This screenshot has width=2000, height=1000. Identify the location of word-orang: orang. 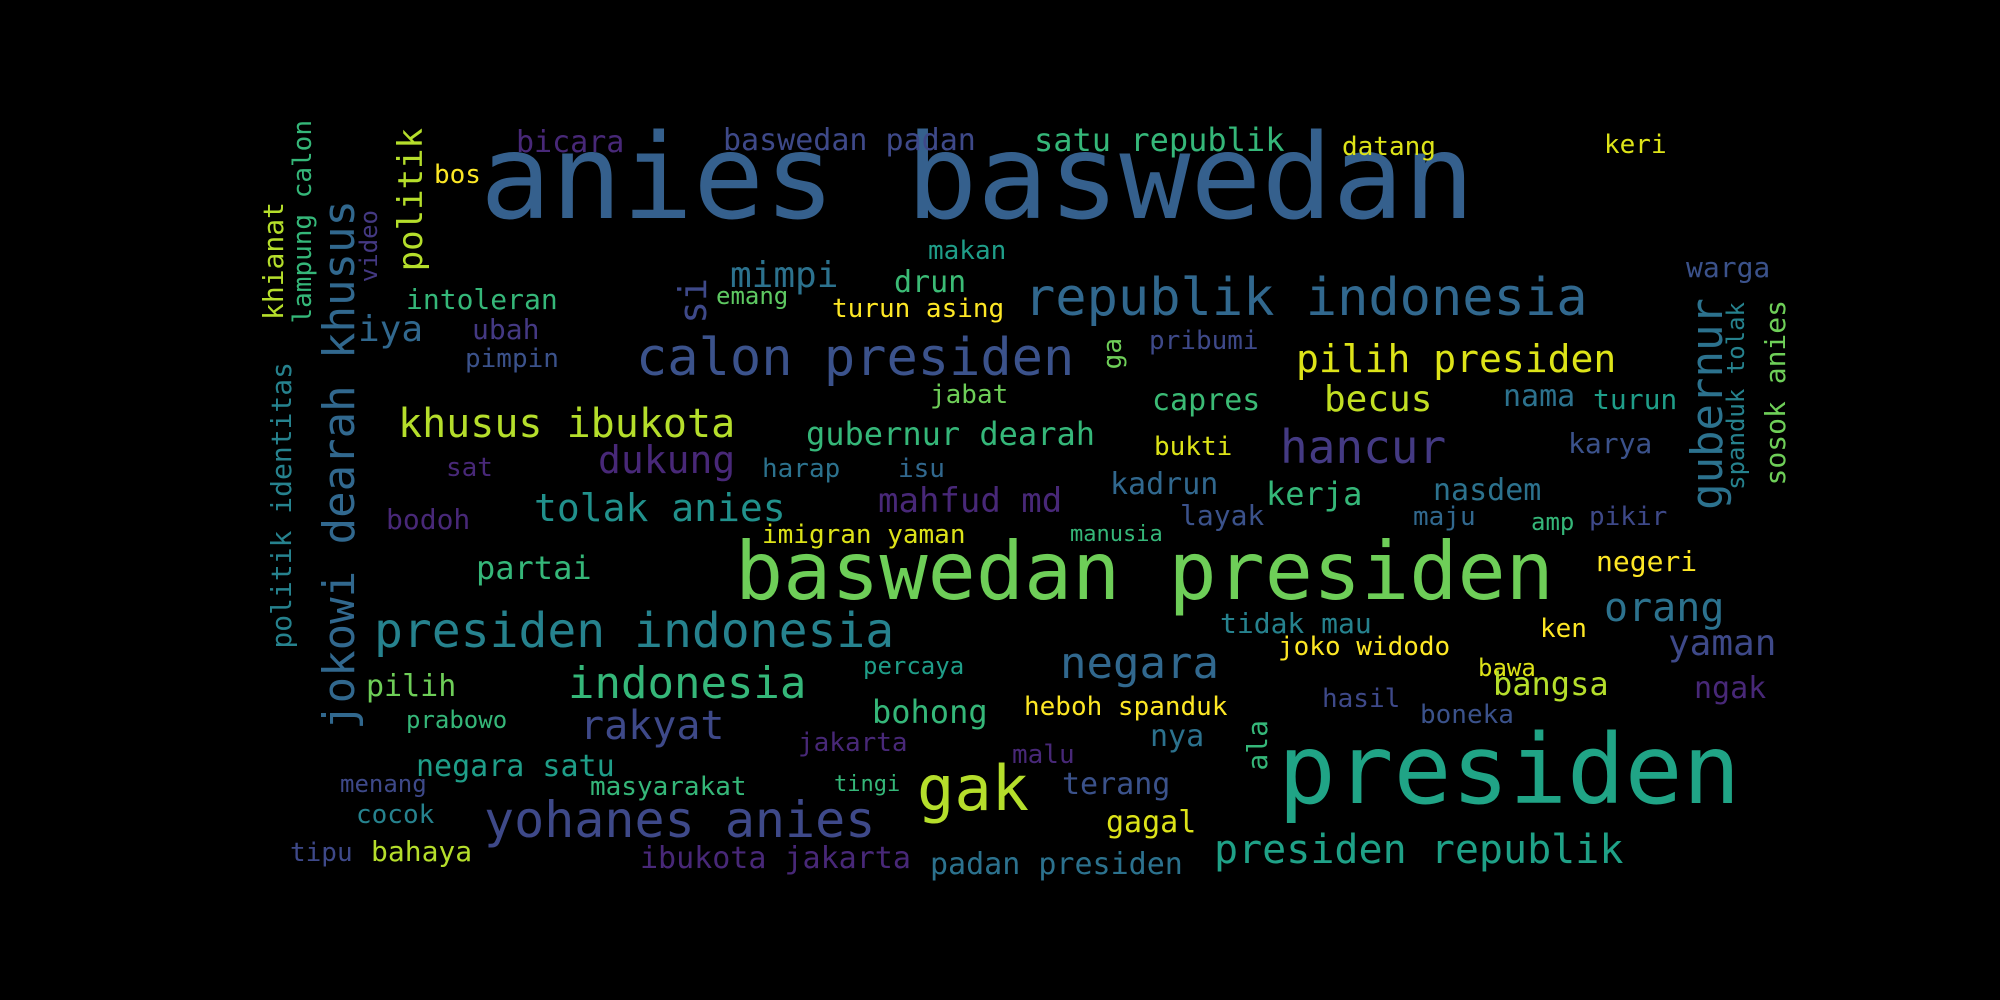
(1664, 608).